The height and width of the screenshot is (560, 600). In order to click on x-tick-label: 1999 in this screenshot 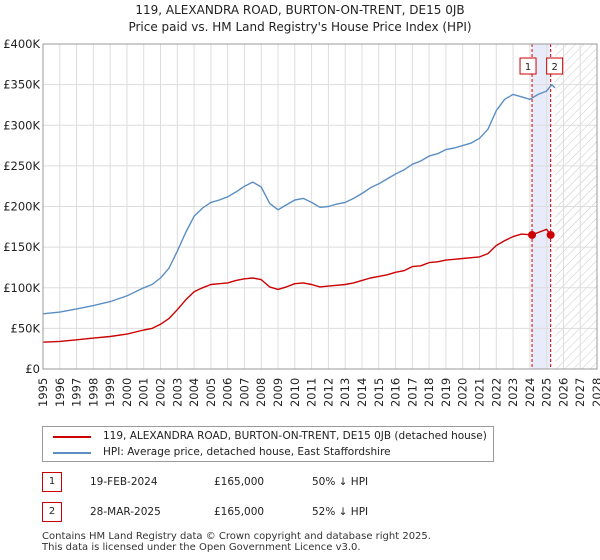, I will do `click(110, 392)`.